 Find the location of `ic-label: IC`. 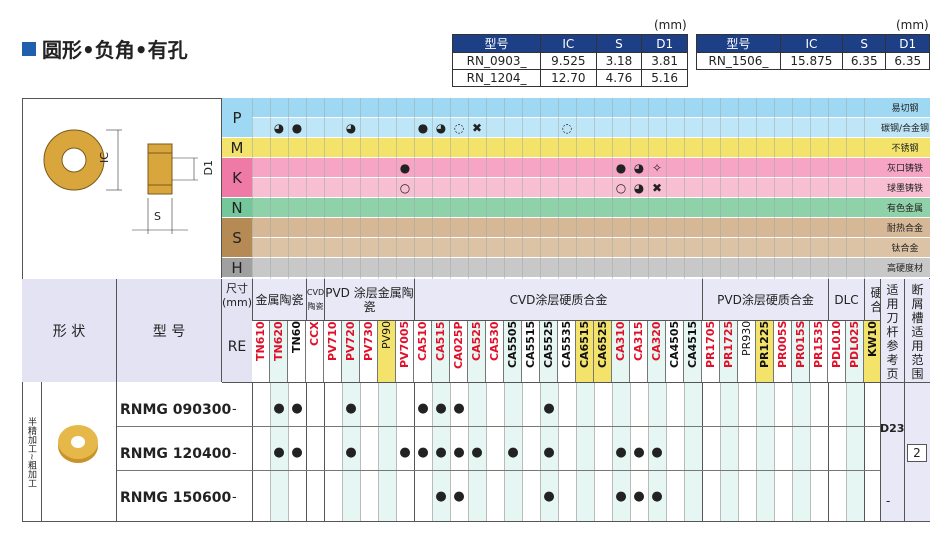

ic-label: IC is located at coordinates (104, 157).